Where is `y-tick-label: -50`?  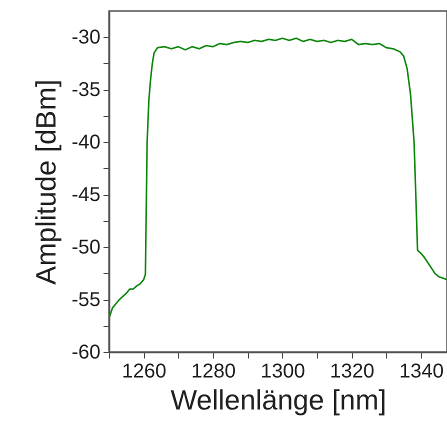 y-tick-label: -50 is located at coordinates (86, 247).